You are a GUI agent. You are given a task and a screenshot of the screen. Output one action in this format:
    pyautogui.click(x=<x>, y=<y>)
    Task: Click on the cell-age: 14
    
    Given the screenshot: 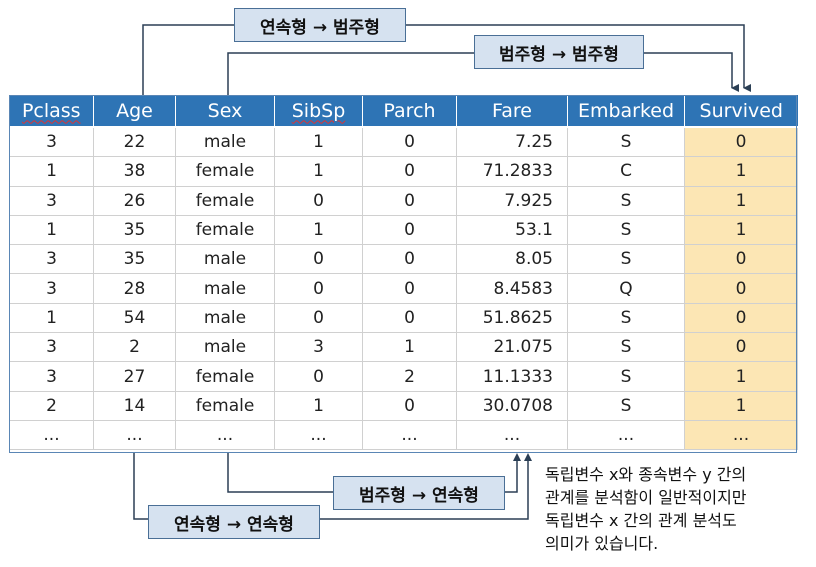 What is the action you would take?
    pyautogui.click(x=134, y=405)
    